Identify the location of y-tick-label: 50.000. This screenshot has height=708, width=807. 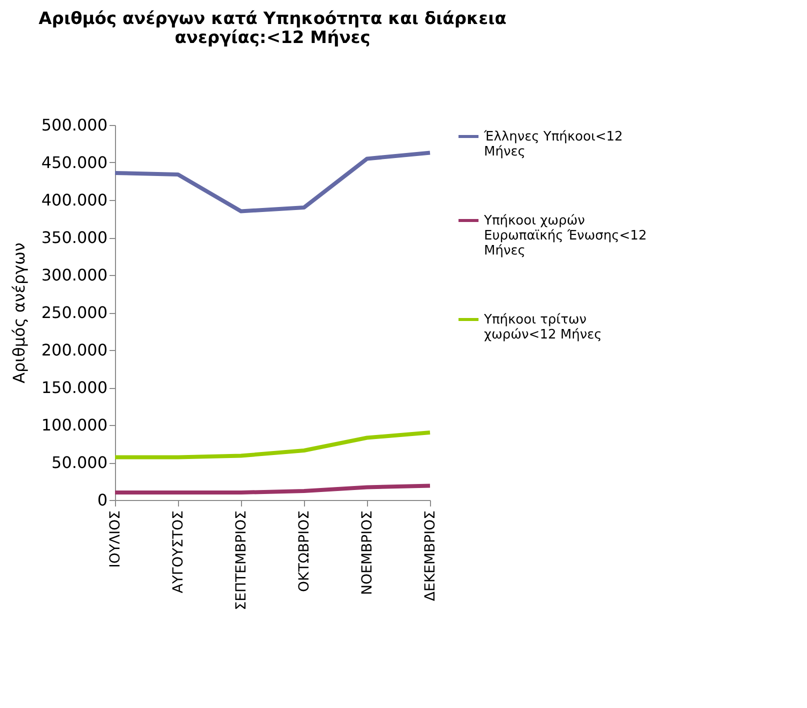
(80, 462).